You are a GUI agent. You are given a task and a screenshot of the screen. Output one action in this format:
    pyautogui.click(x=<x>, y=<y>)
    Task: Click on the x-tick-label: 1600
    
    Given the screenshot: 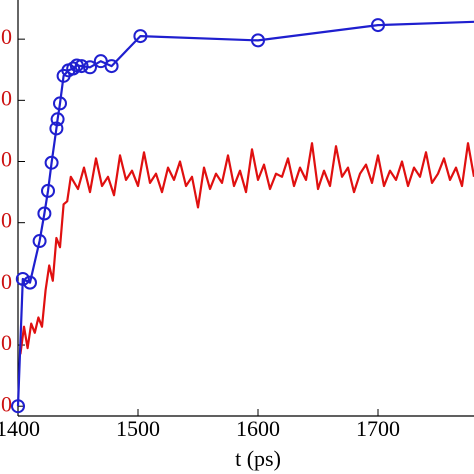 What is the action you would take?
    pyautogui.click(x=258, y=428)
    